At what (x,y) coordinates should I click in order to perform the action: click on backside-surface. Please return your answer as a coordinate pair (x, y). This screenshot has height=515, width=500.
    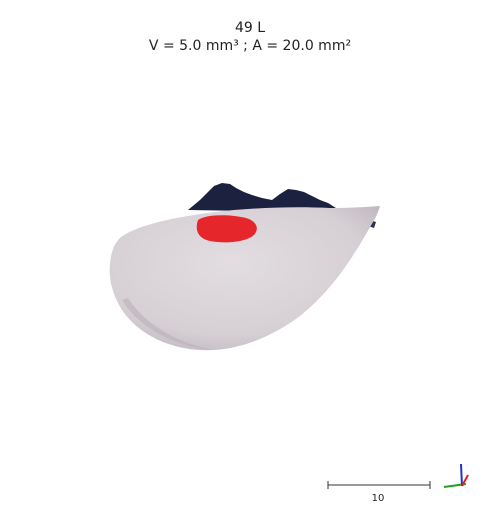
    Looking at the image, I should click on (262, 197).